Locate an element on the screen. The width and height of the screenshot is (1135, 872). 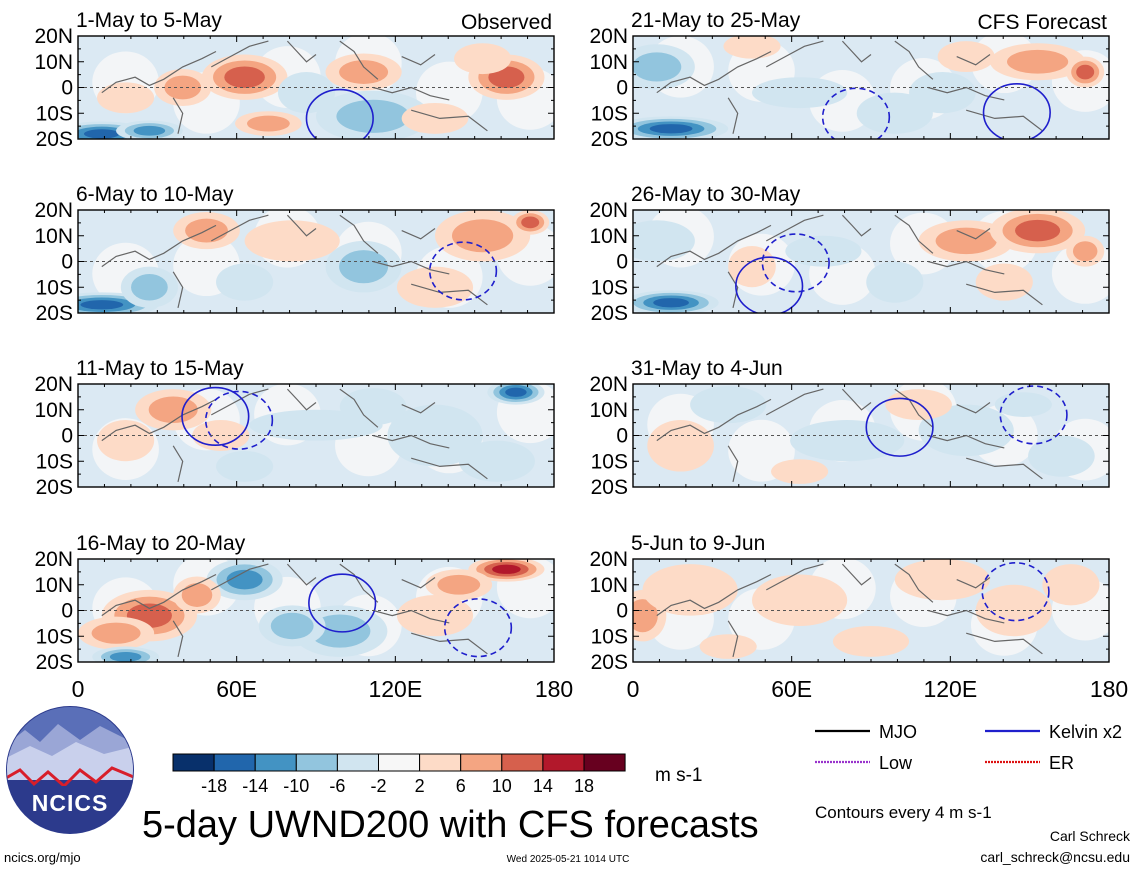
panel-title: 21-May to 25-May is located at coordinates (716, 20).